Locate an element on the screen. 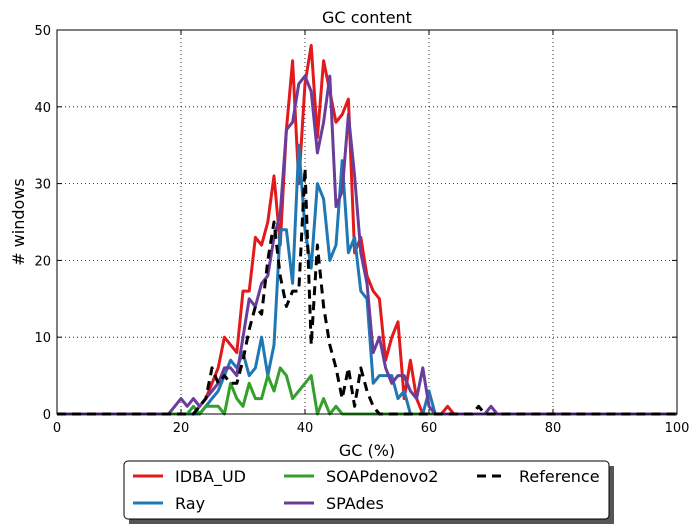  x-tick-label: 60 is located at coordinates (429, 428).